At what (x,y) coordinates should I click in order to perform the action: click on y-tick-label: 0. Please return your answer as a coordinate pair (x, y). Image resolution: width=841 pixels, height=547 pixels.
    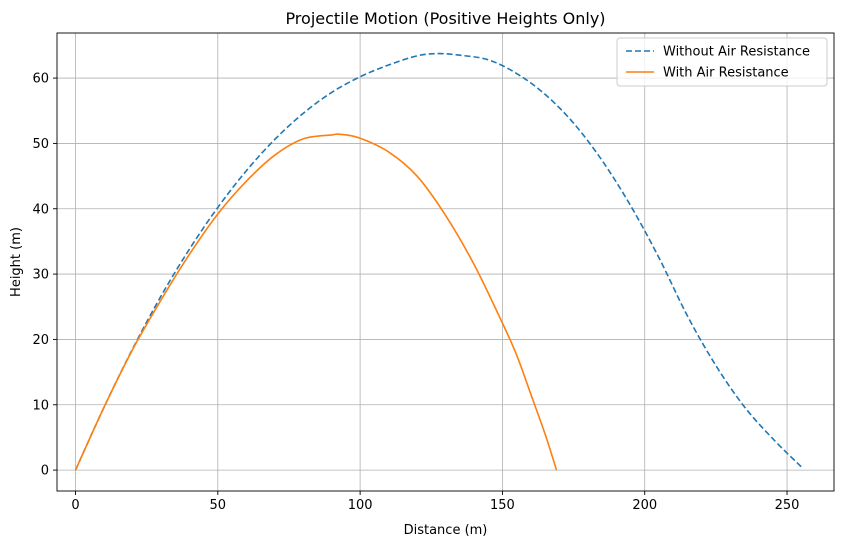
    Looking at the image, I should click on (45, 471).